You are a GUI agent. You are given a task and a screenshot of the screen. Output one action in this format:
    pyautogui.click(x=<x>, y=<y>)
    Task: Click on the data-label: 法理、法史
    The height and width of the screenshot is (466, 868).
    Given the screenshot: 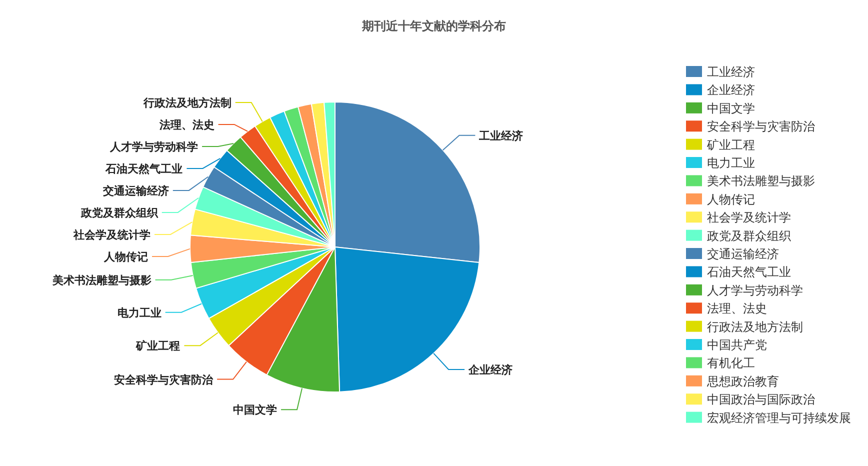 What is the action you would take?
    pyautogui.click(x=186, y=125)
    